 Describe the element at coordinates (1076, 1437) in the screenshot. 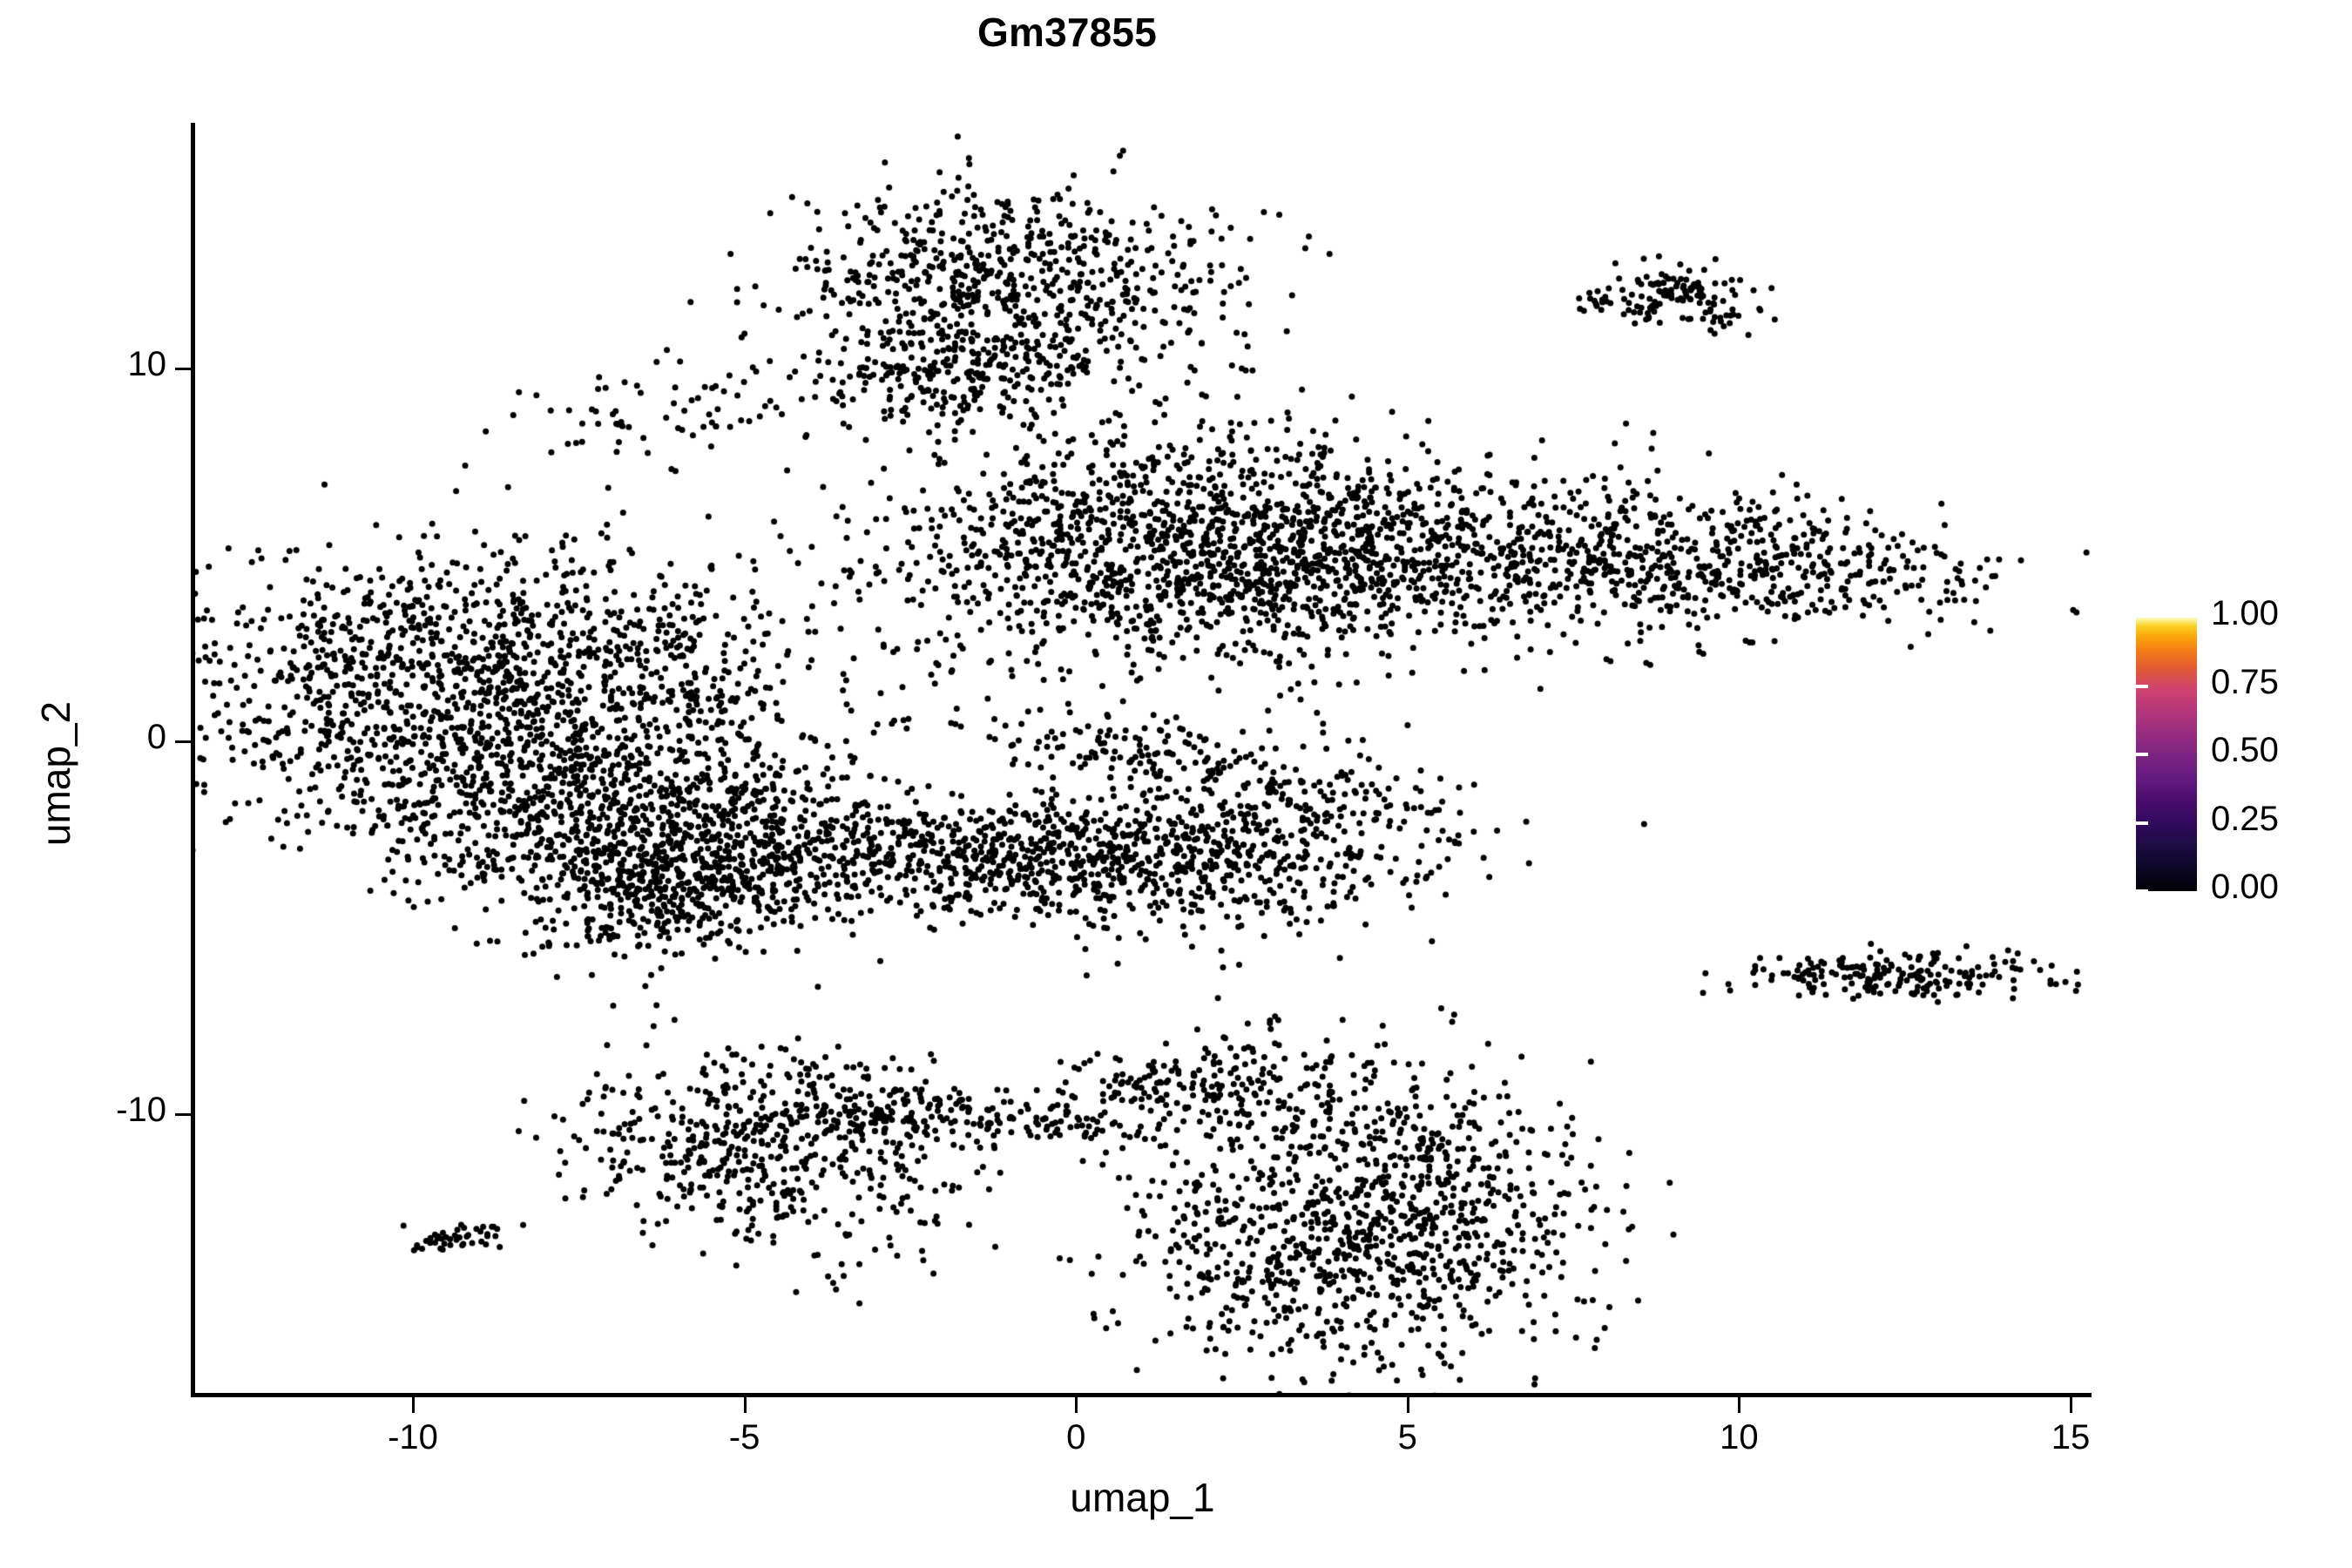

I see `x-tick-label: 0` at that location.